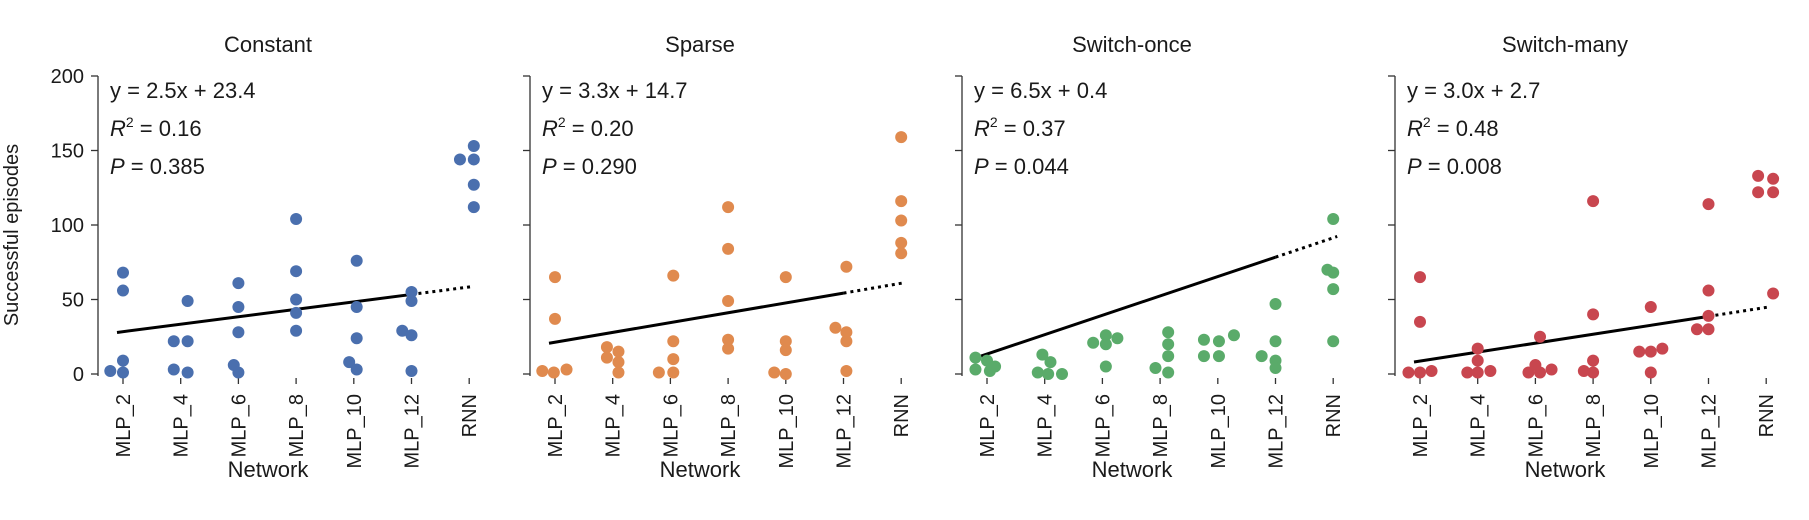  Describe the element at coordinates (1453, 127) in the screenshot. I see `r-squared: R2 = 0.48` at that location.